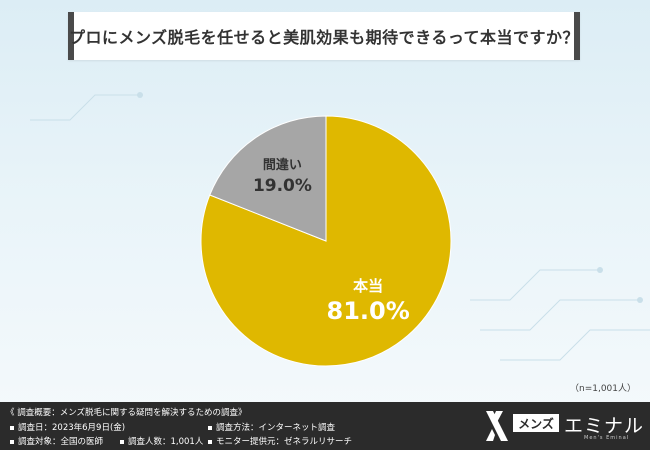 Image resolution: width=650 pixels, height=450 pixels. I want to click on survey-item-method: 調査方法：インターネット調査, so click(271, 427).